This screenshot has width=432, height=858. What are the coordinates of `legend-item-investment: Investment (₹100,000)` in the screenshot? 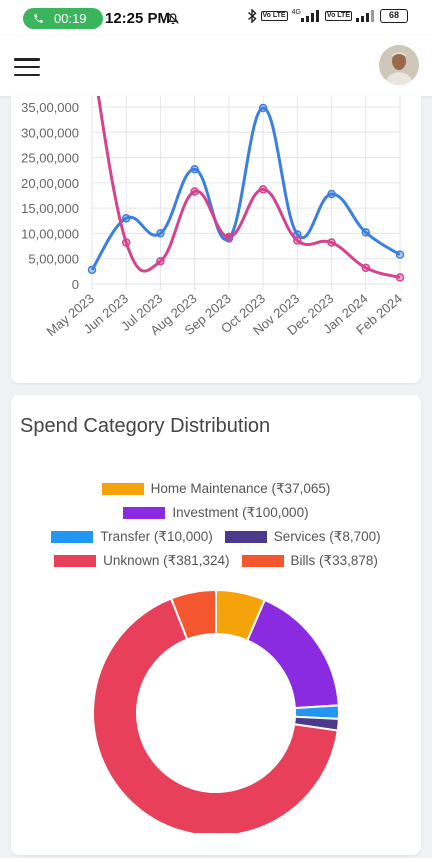 It's located at (216, 513).